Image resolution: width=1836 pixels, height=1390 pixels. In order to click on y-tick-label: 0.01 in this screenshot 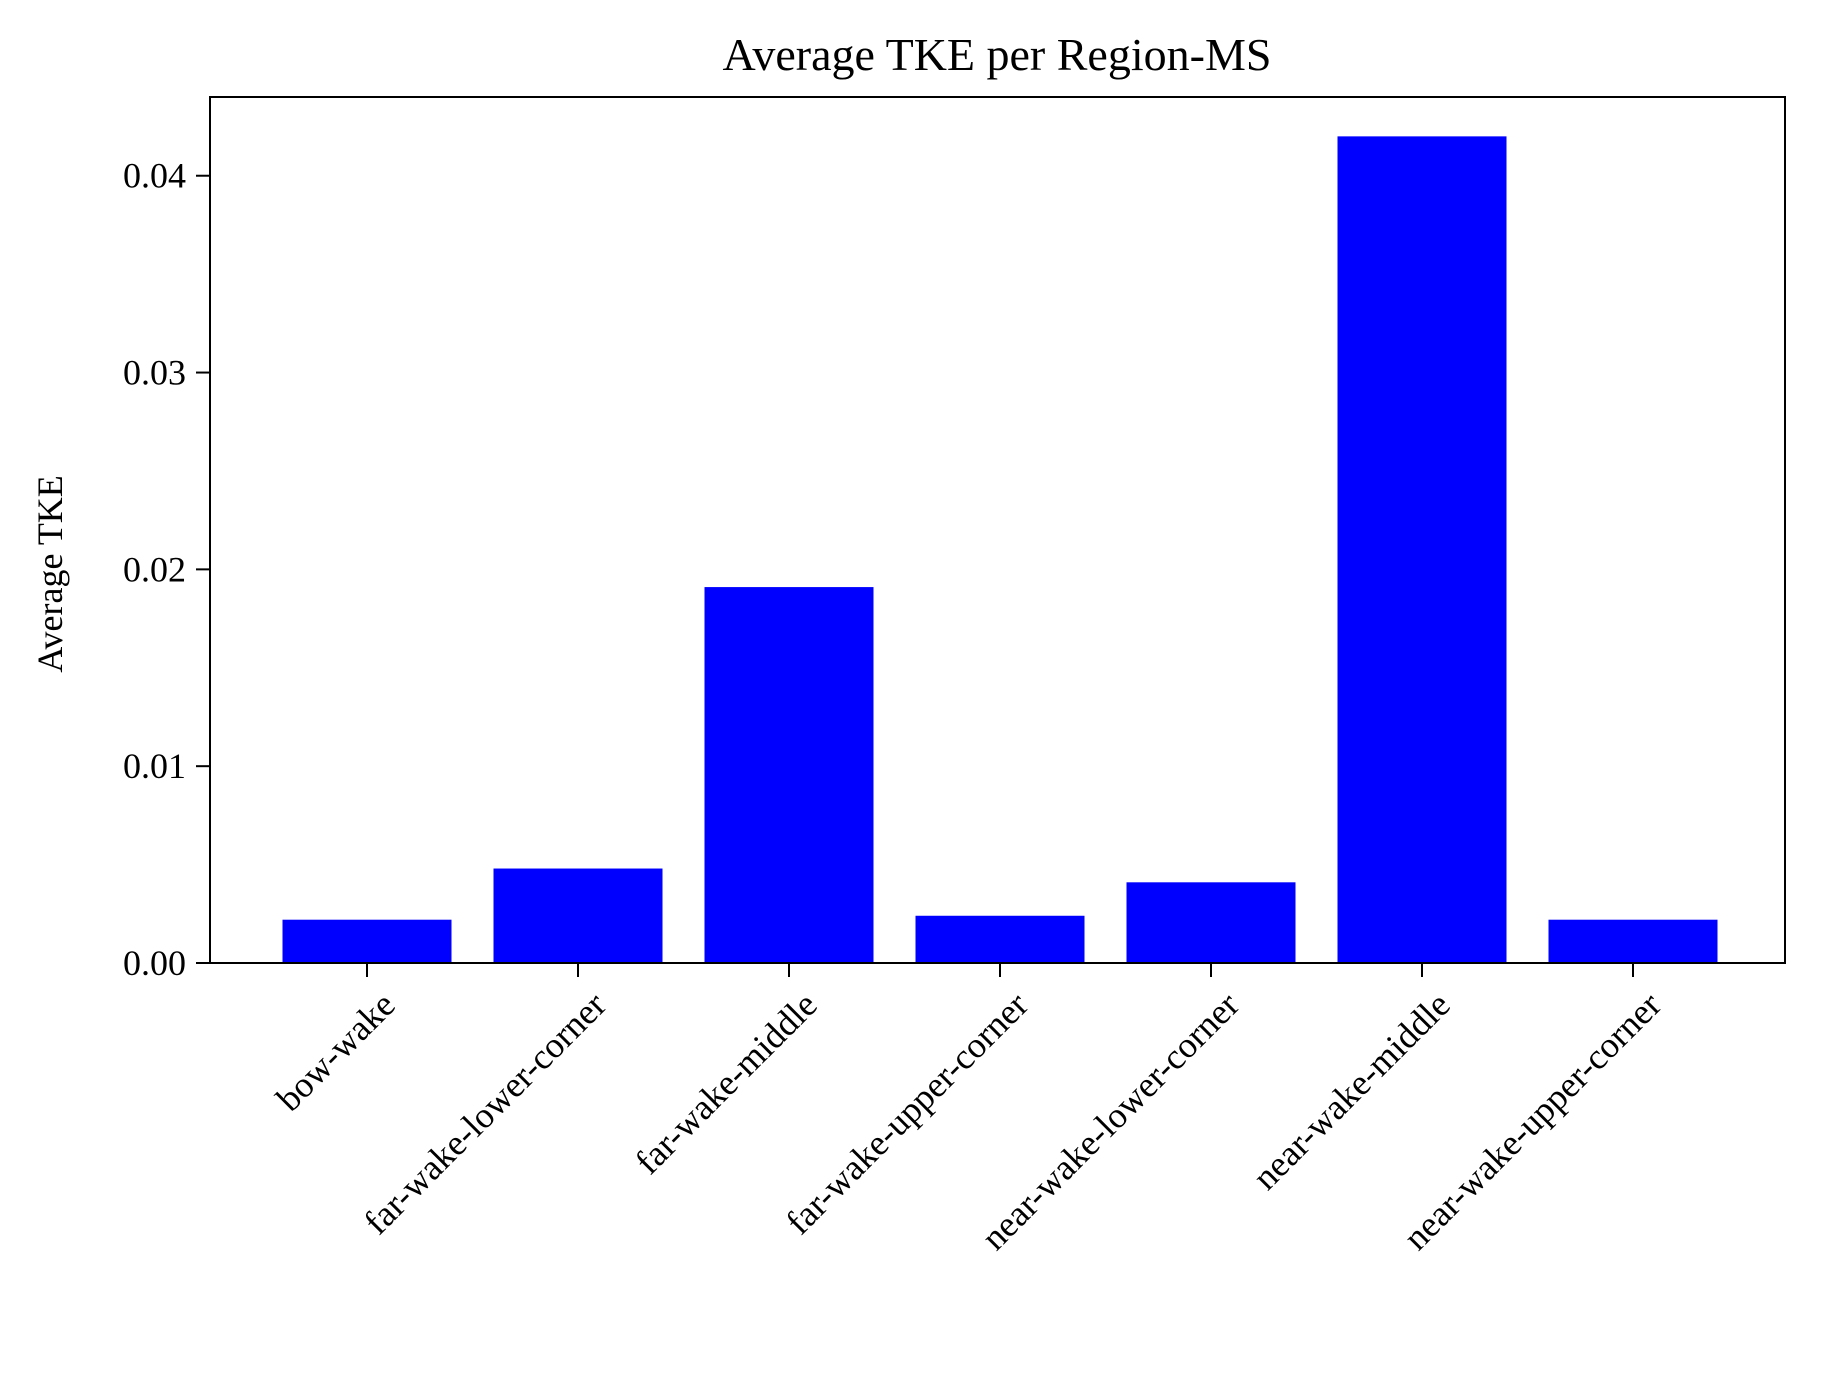, I will do `click(154, 766)`.